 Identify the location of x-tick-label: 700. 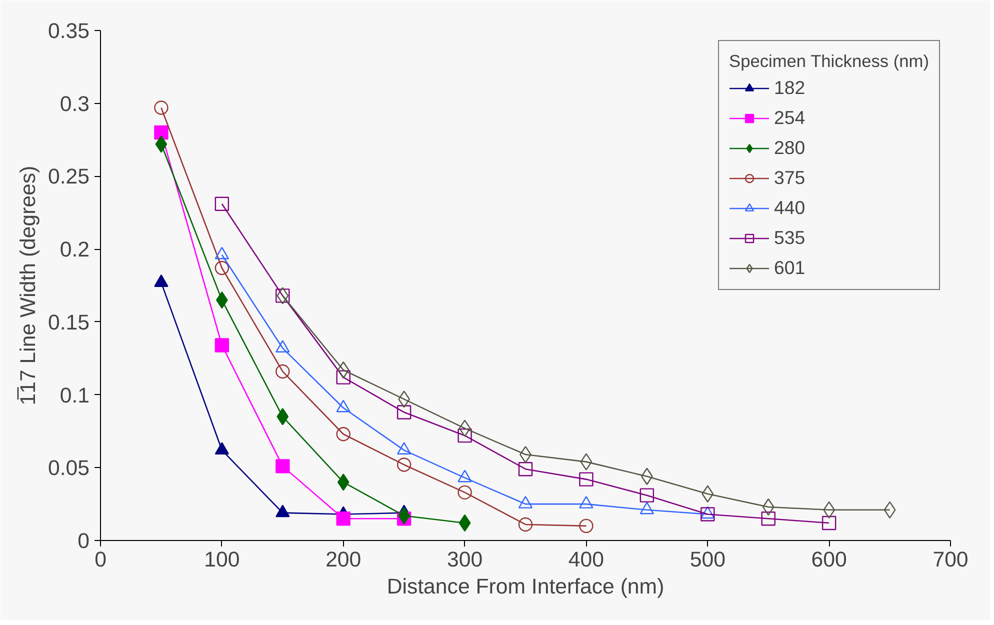
(950, 560).